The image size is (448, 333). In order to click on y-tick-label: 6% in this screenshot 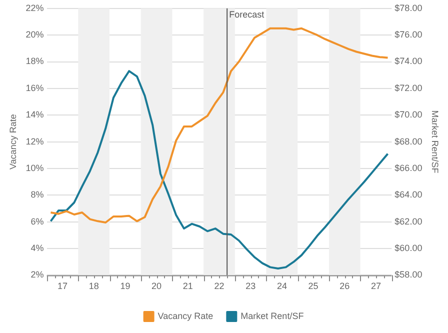, I will do `click(37, 221)`.